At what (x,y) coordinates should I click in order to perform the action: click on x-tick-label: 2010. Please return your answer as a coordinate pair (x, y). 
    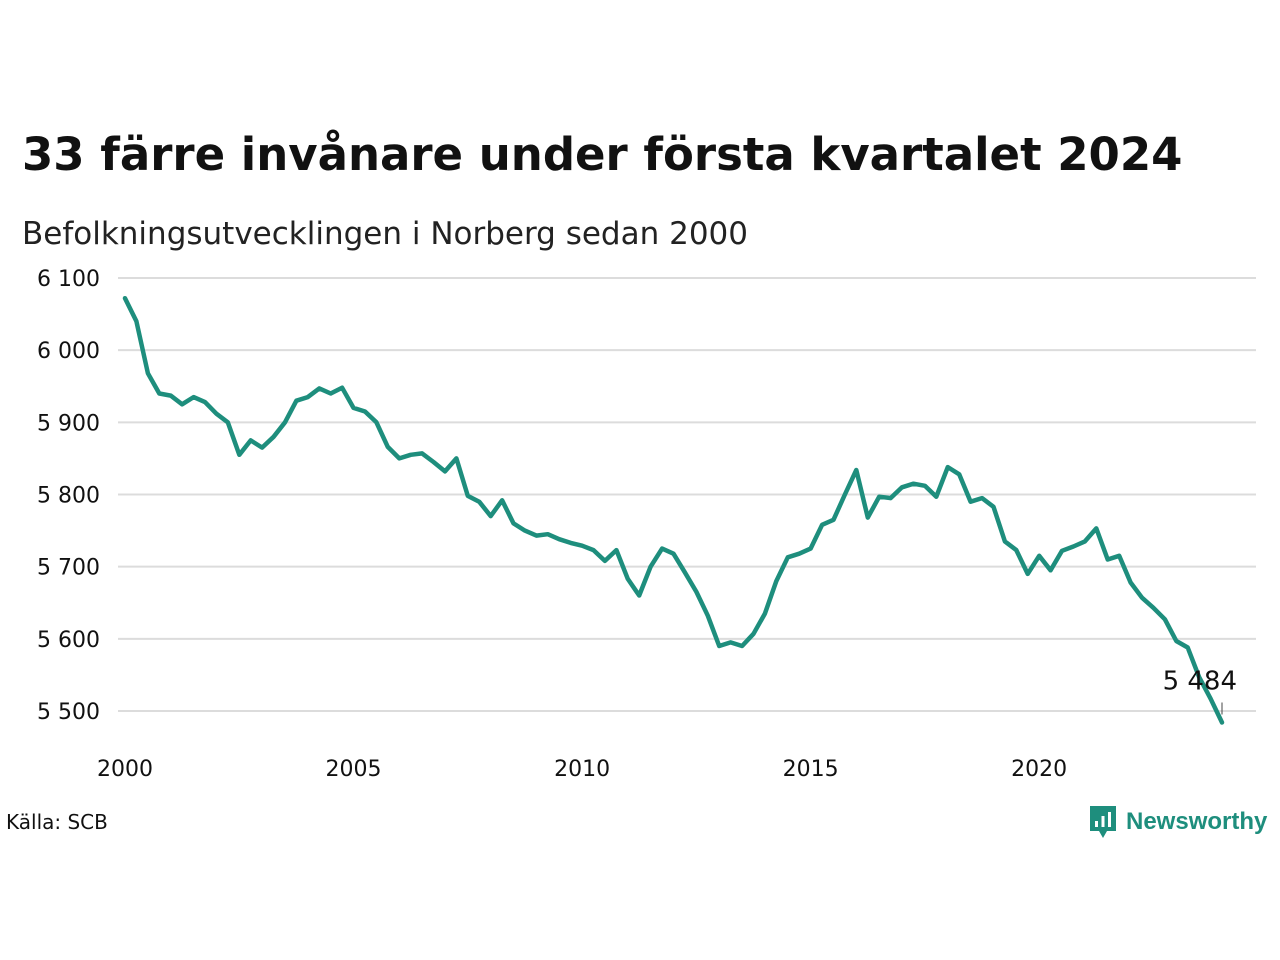
    Looking at the image, I should click on (582, 769).